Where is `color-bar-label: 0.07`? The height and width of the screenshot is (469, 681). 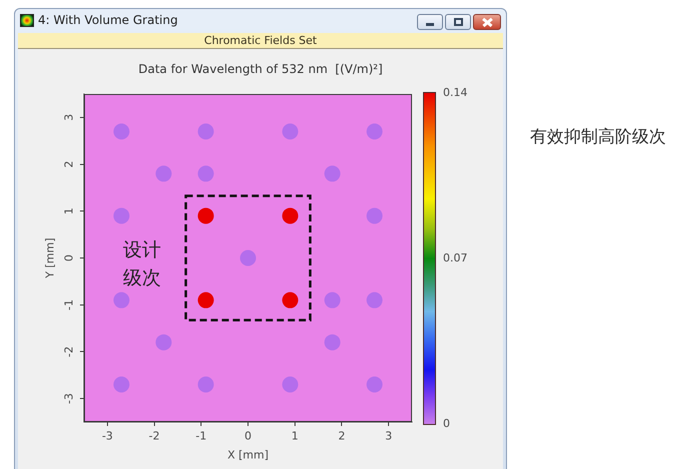
color-bar-label: 0.07 is located at coordinates (455, 257).